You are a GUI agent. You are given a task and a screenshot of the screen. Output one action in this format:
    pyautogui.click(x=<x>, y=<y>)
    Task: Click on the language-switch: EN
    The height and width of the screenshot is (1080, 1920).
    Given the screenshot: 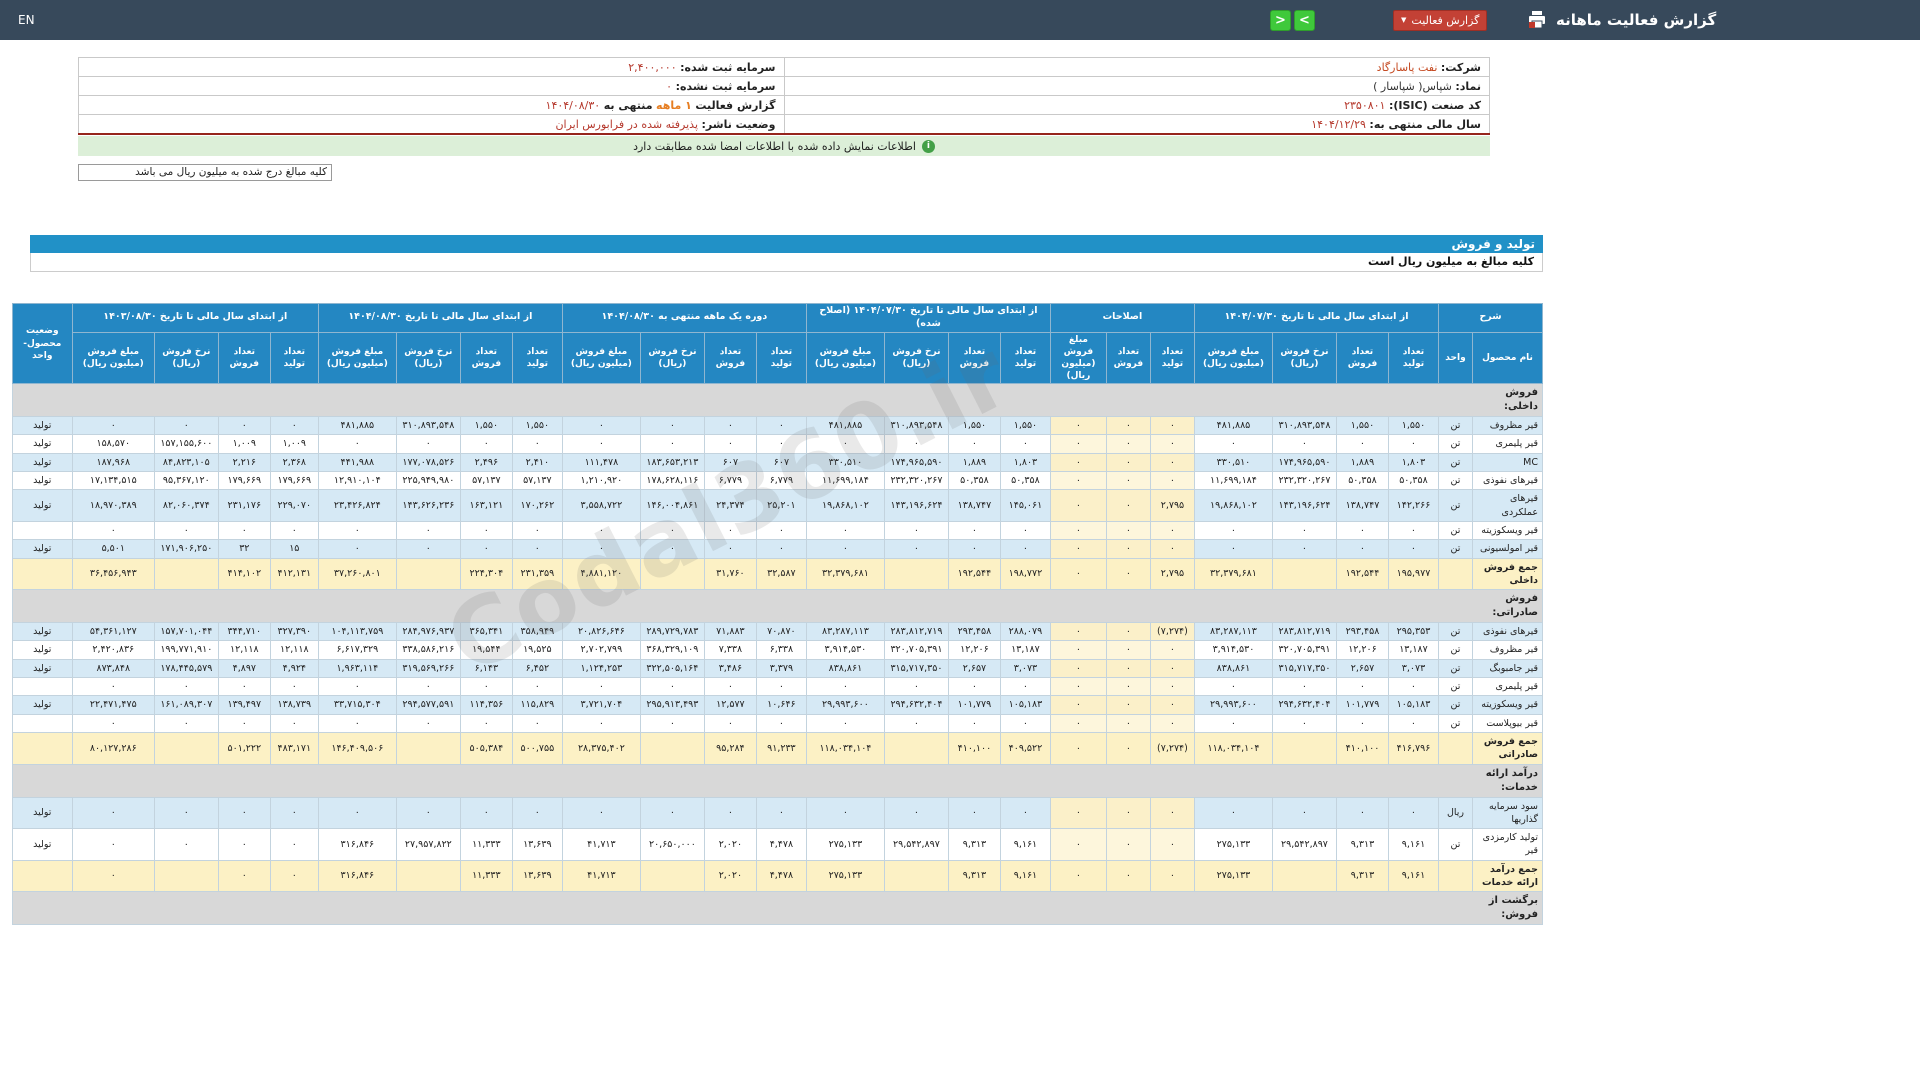 What is the action you would take?
    pyautogui.click(x=26, y=20)
    